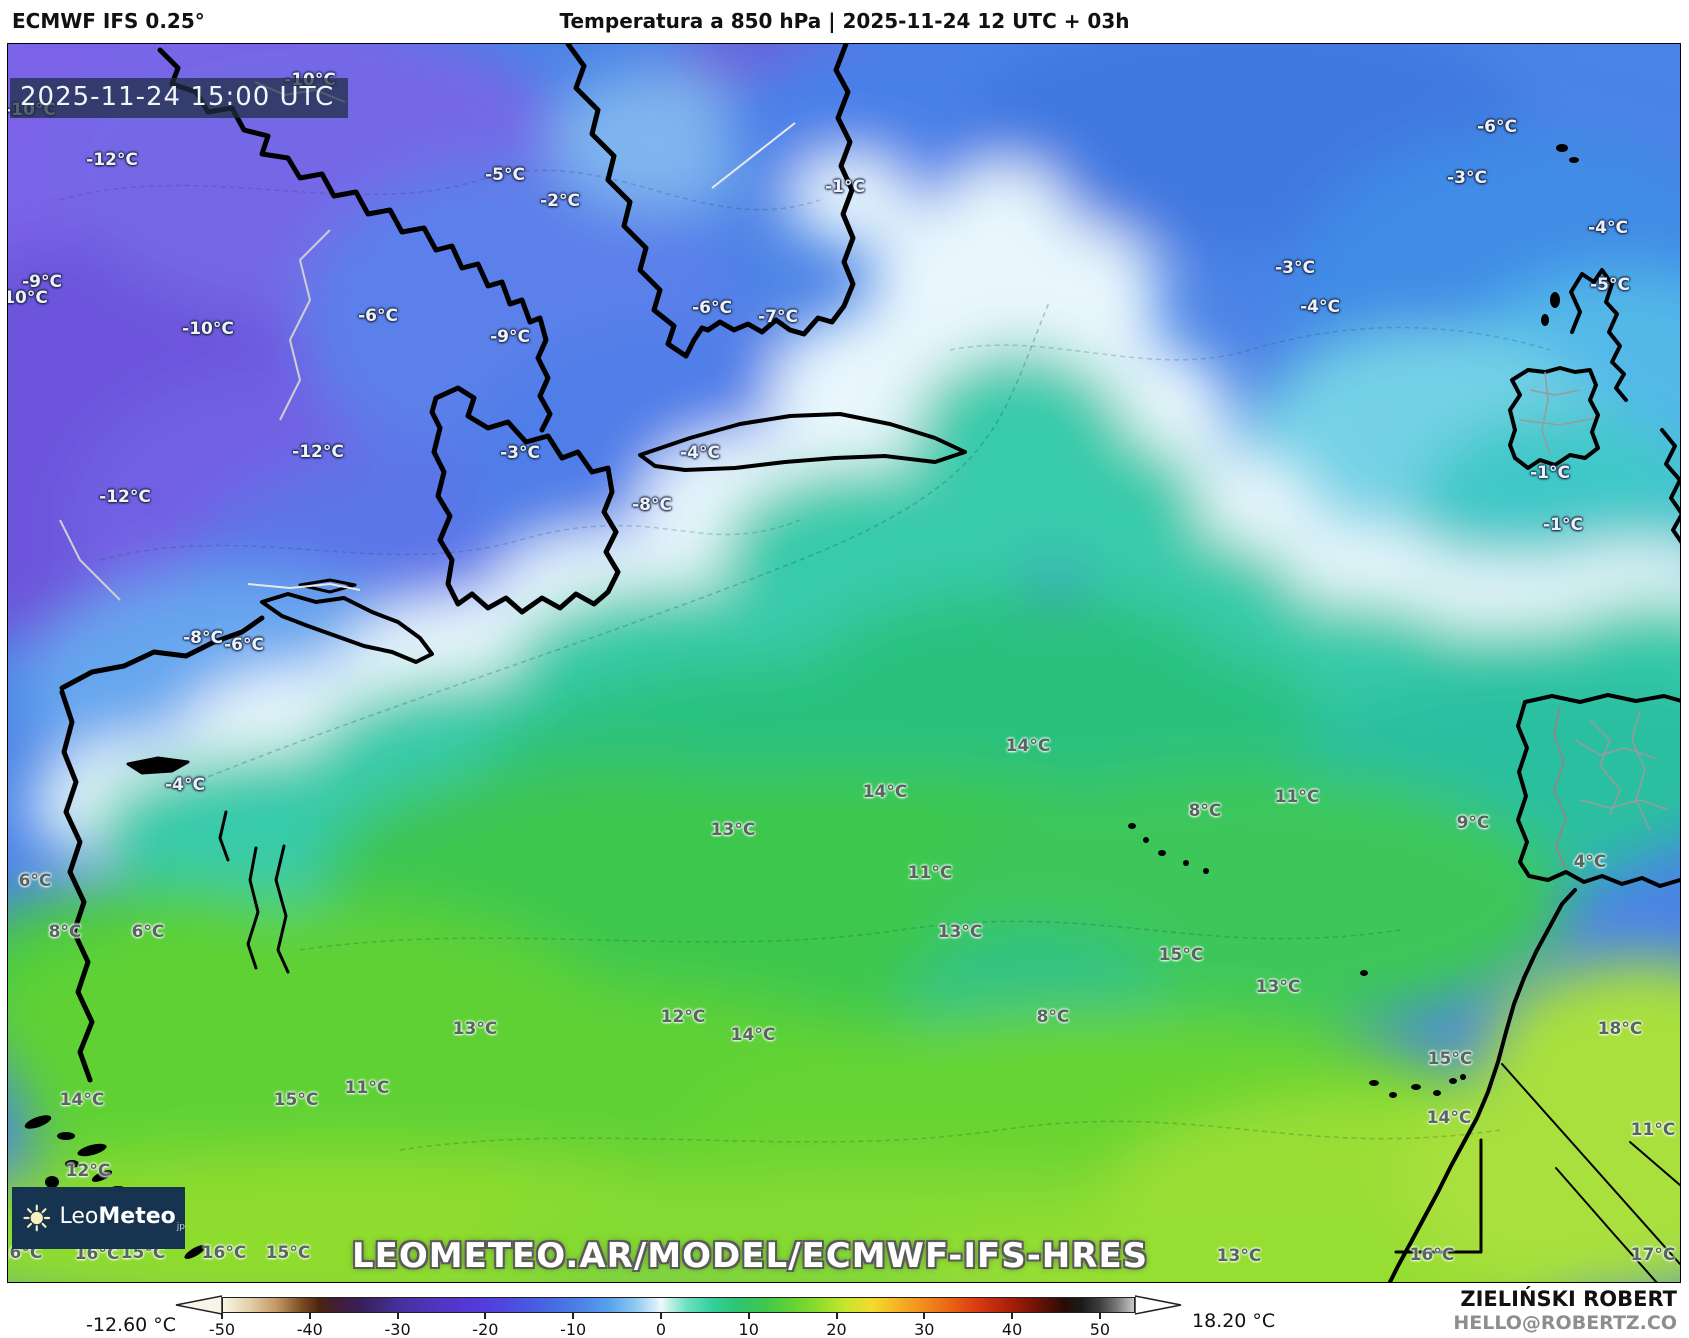 The image size is (1689, 1338). What do you see at coordinates (672, 1325) in the screenshot?
I see `colorbar-ticks: -50 -40 -30 -20 -10 0 10 20 30 40 50` at bounding box center [672, 1325].